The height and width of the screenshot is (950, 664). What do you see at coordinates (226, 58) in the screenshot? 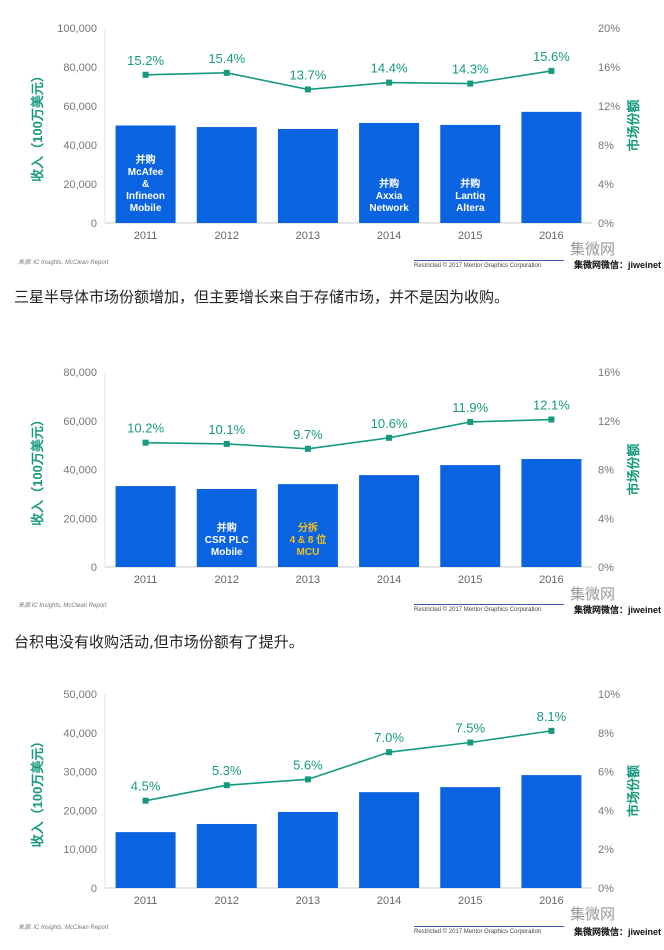
I see `share-label: 15.4%` at bounding box center [226, 58].